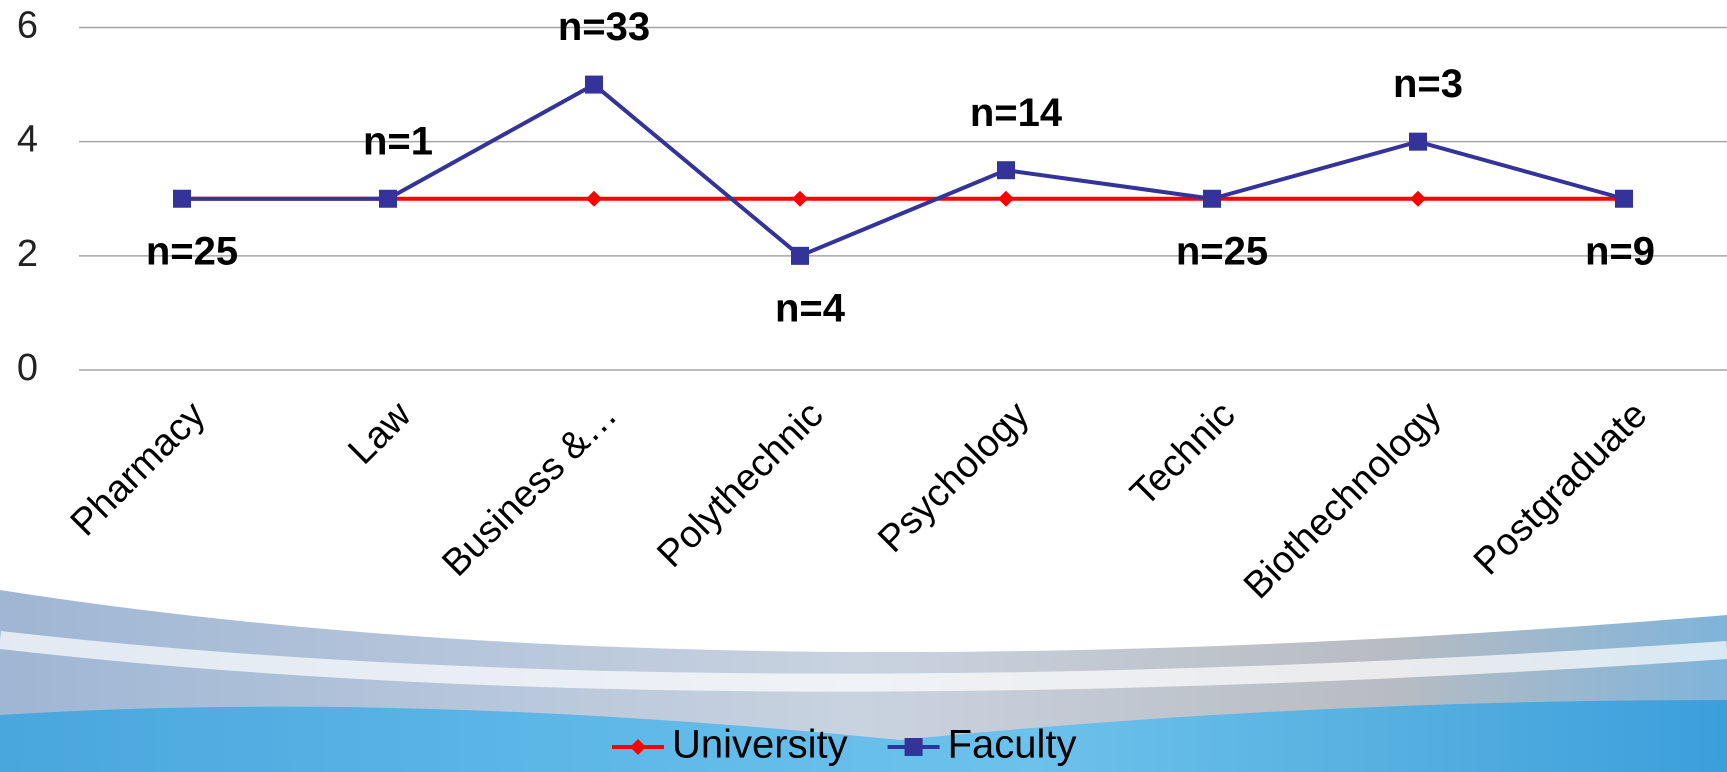 This screenshot has width=1727, height=772. I want to click on legend-label: University, so click(760, 745).